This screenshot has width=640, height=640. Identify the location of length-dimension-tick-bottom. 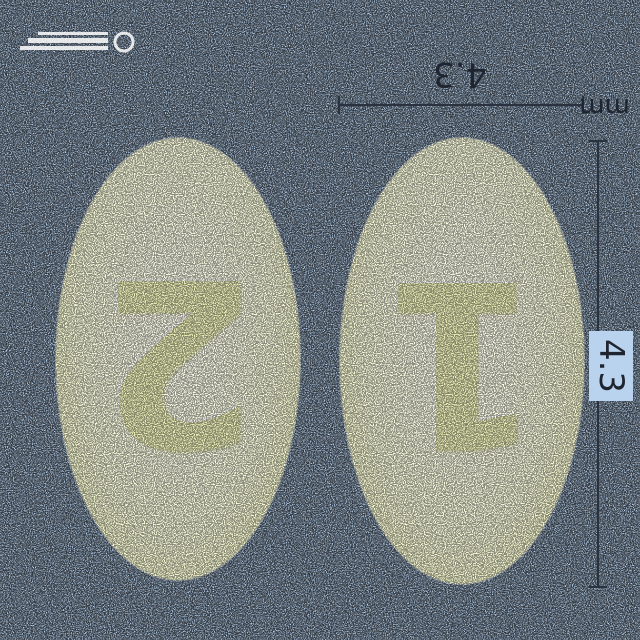
(598, 587).